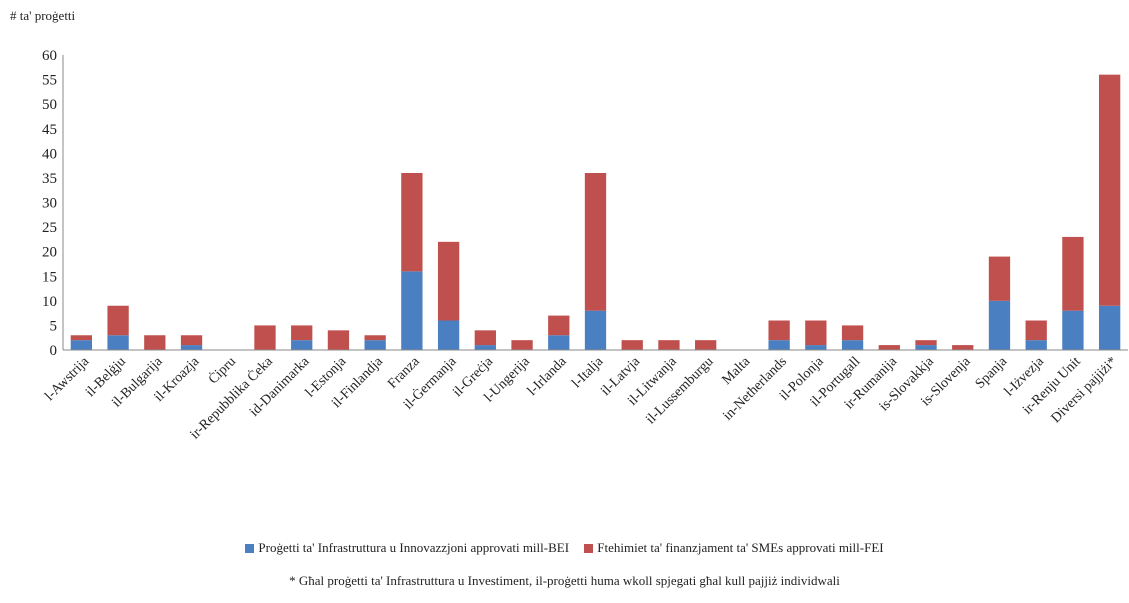  What do you see at coordinates (49, 204) in the screenshot?
I see `y-tick-label: 30` at bounding box center [49, 204].